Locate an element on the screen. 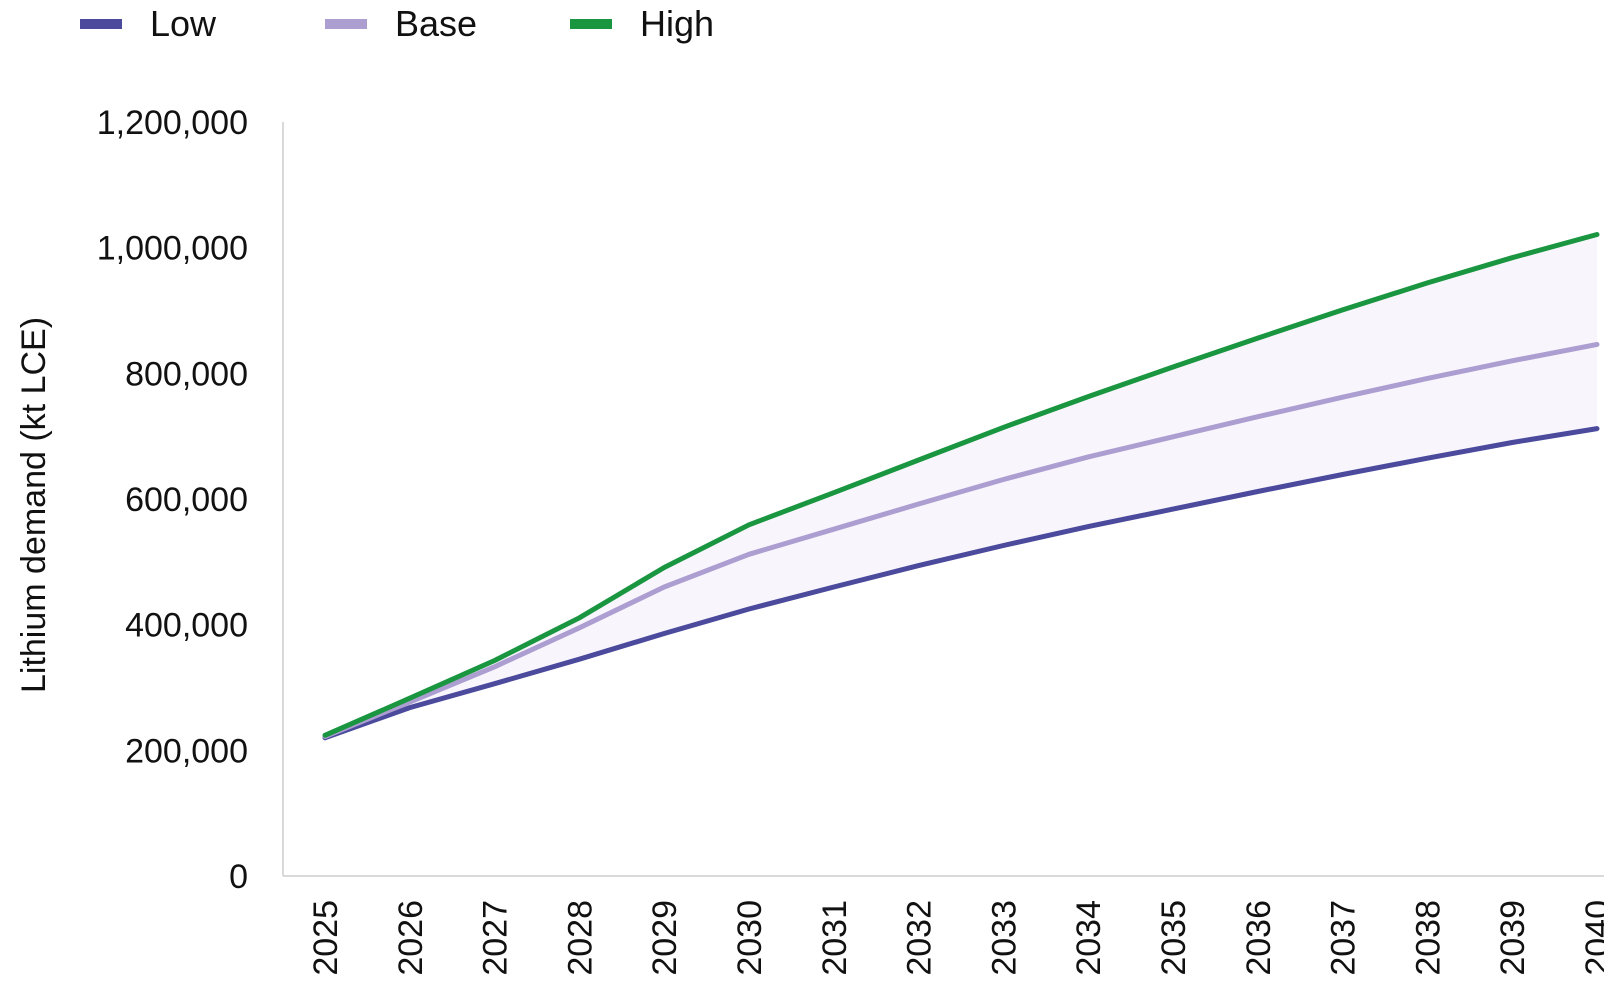  y-tick-label: 1,200,000 is located at coordinates (172, 123).